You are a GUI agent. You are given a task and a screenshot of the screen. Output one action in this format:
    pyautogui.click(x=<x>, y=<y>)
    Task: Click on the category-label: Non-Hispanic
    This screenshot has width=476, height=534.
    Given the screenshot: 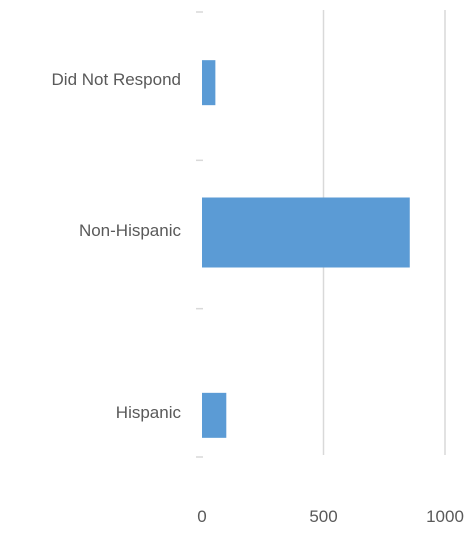 What is the action you would take?
    pyautogui.click(x=130, y=230)
    